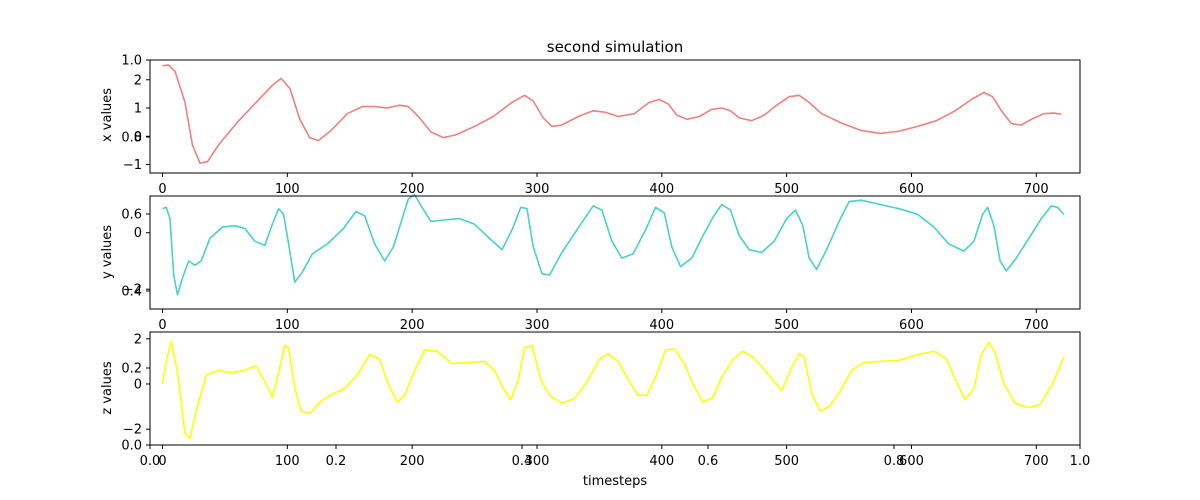  What do you see at coordinates (131, 61) in the screenshot?
I see `figure-y-tick-label: 1.0` at bounding box center [131, 61].